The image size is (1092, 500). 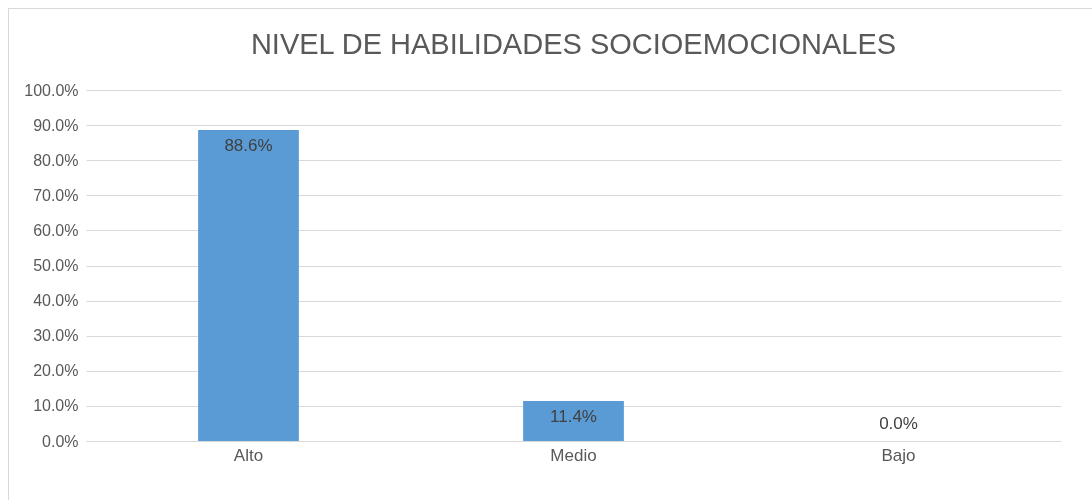 I want to click on y-tick-label: 90.0%, so click(x=56, y=125).